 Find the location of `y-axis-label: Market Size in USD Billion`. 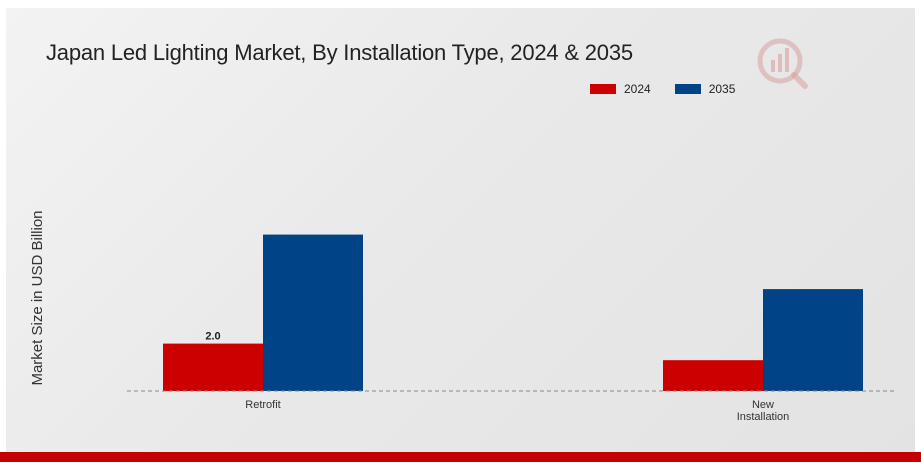

y-axis-label: Market Size in USD Billion is located at coordinates (37, 297).